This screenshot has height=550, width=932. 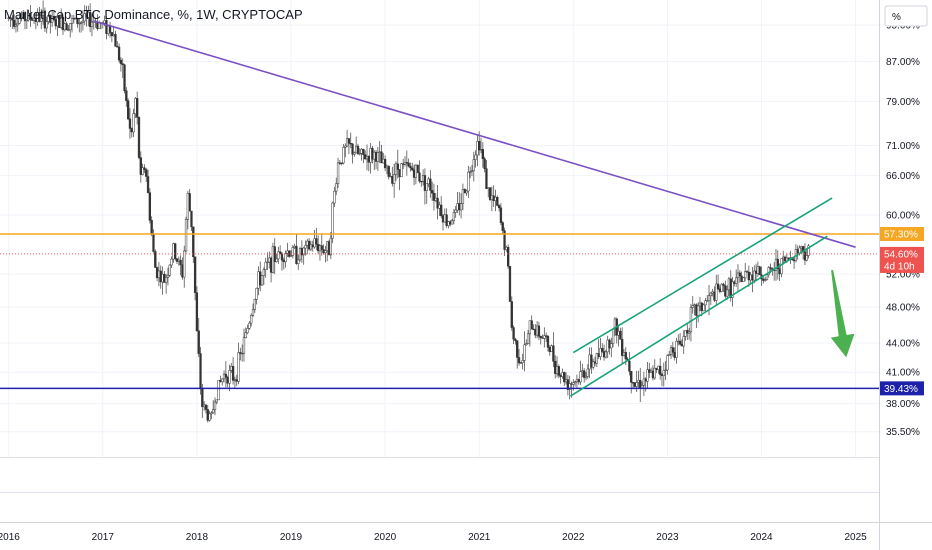 What do you see at coordinates (855, 537) in the screenshot?
I see `x-tick-label: 2025` at bounding box center [855, 537].